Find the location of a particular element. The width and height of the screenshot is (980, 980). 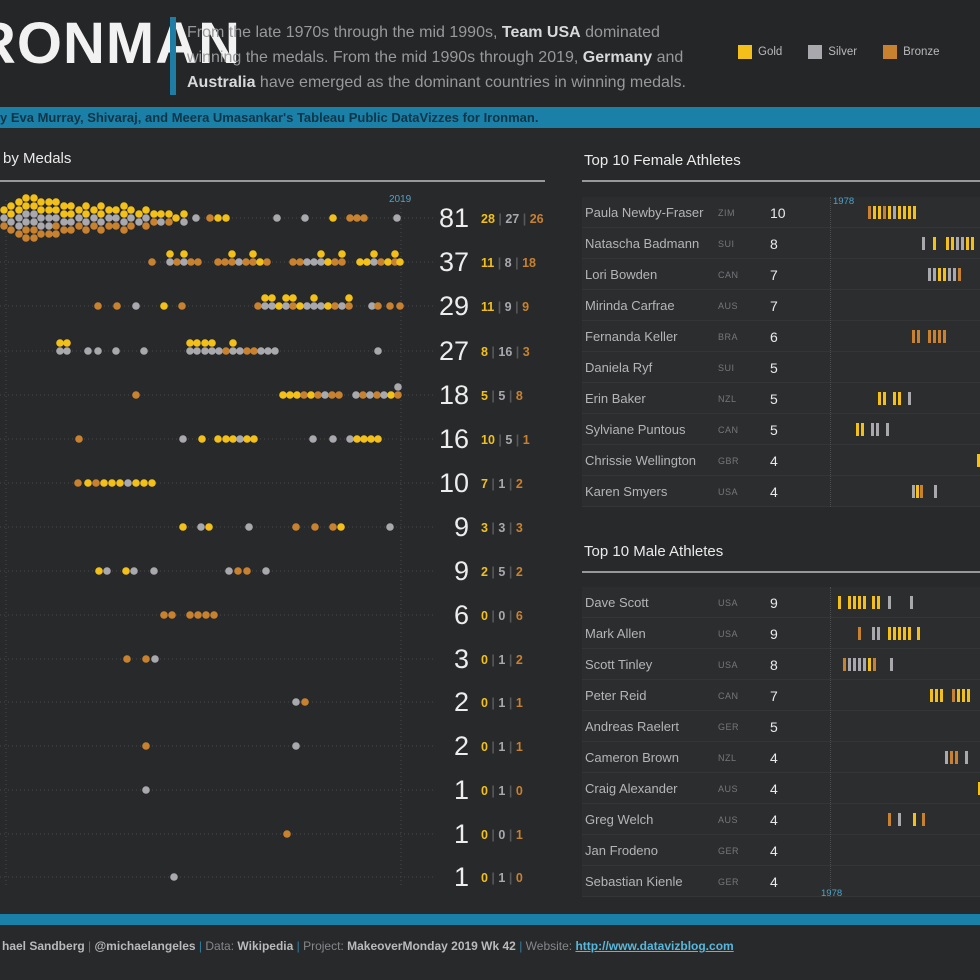

table-row: Craig Alexander AUS 4 is located at coordinates (781, 788).